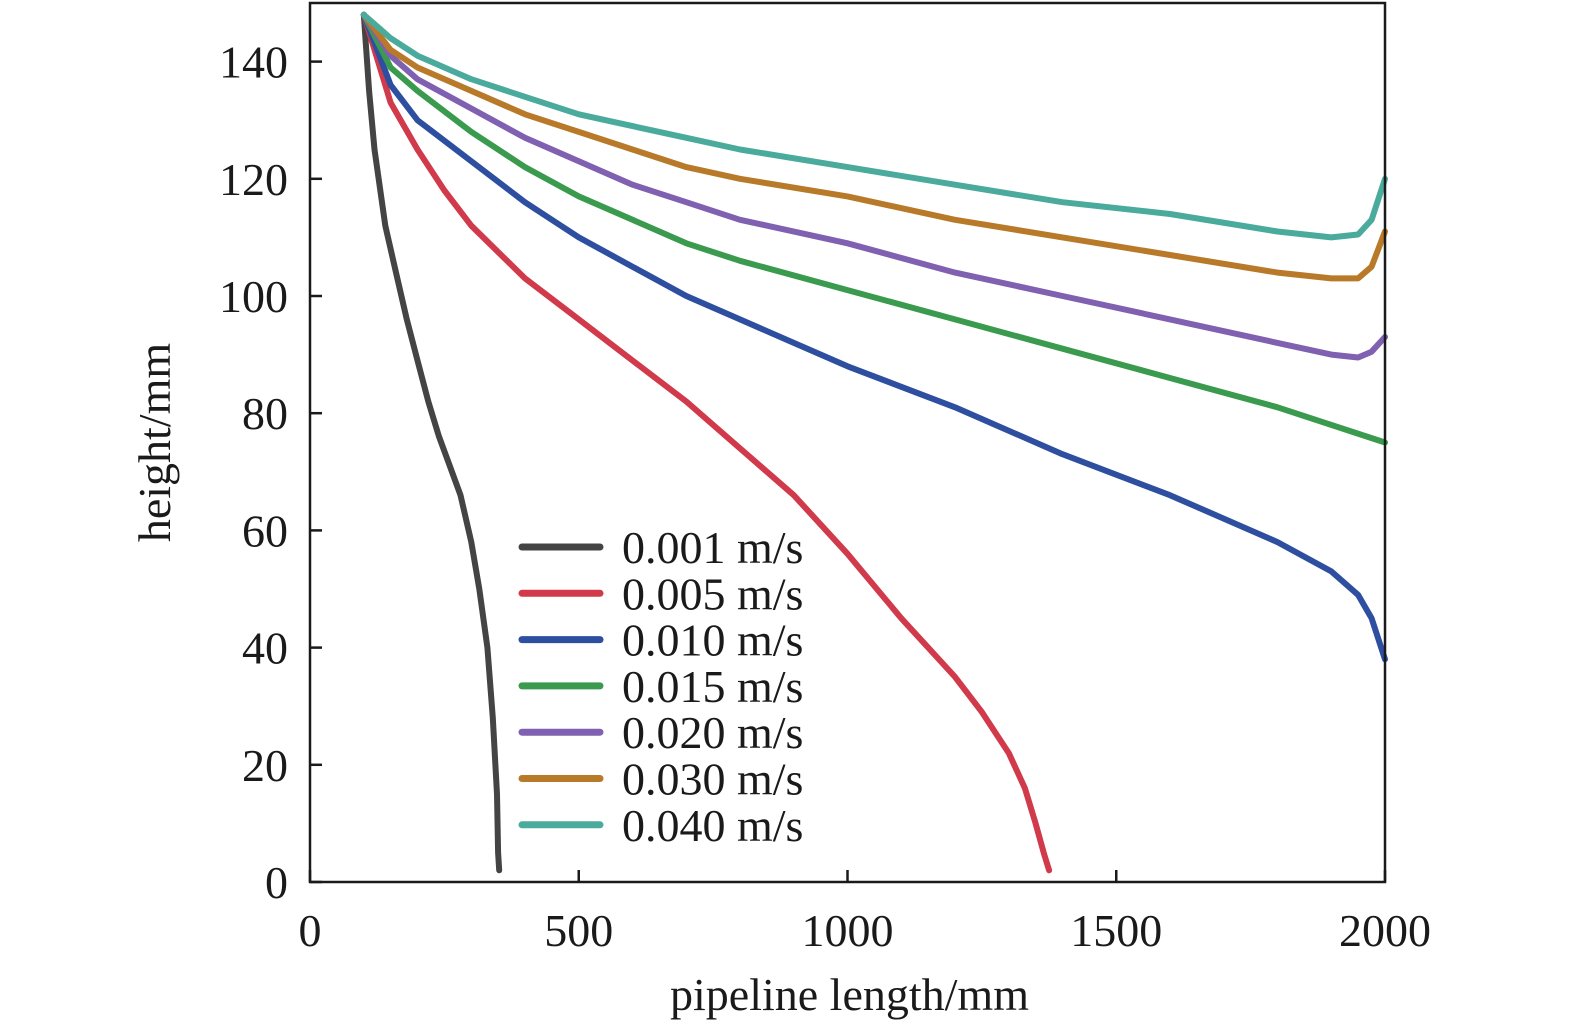  What do you see at coordinates (253, 296) in the screenshot?
I see `y-tick-label: 100` at bounding box center [253, 296].